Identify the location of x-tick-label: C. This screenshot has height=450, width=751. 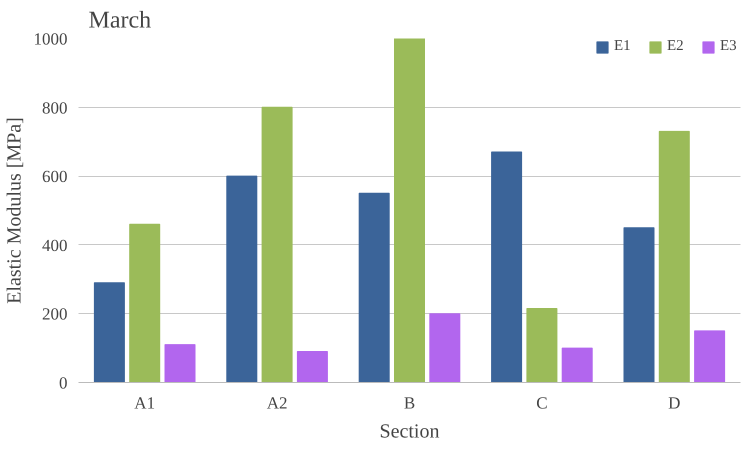
(542, 403).